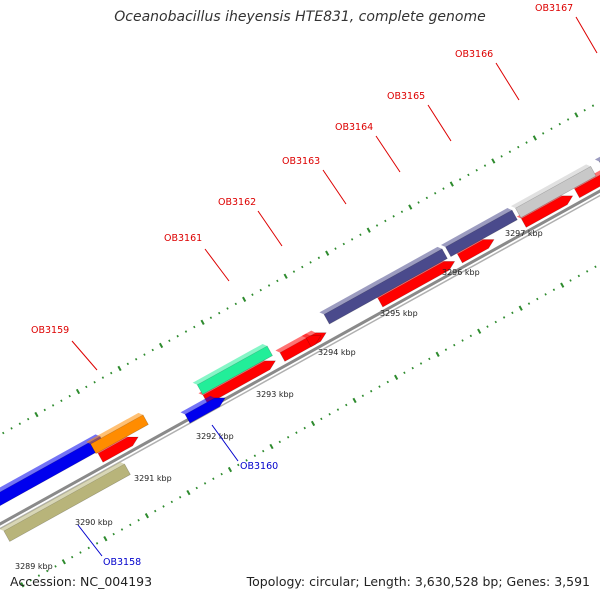  Describe the element at coordinates (383, 285) in the screenshot. I see `gene-ob3163` at that location.